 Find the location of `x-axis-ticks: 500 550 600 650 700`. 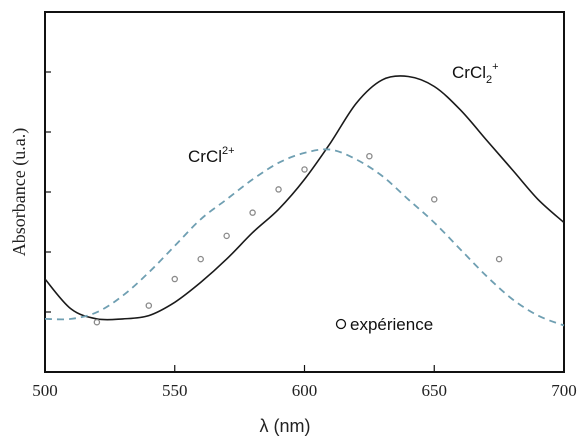

x-axis-ticks: 500 550 600 650 700 is located at coordinates (304, 382).